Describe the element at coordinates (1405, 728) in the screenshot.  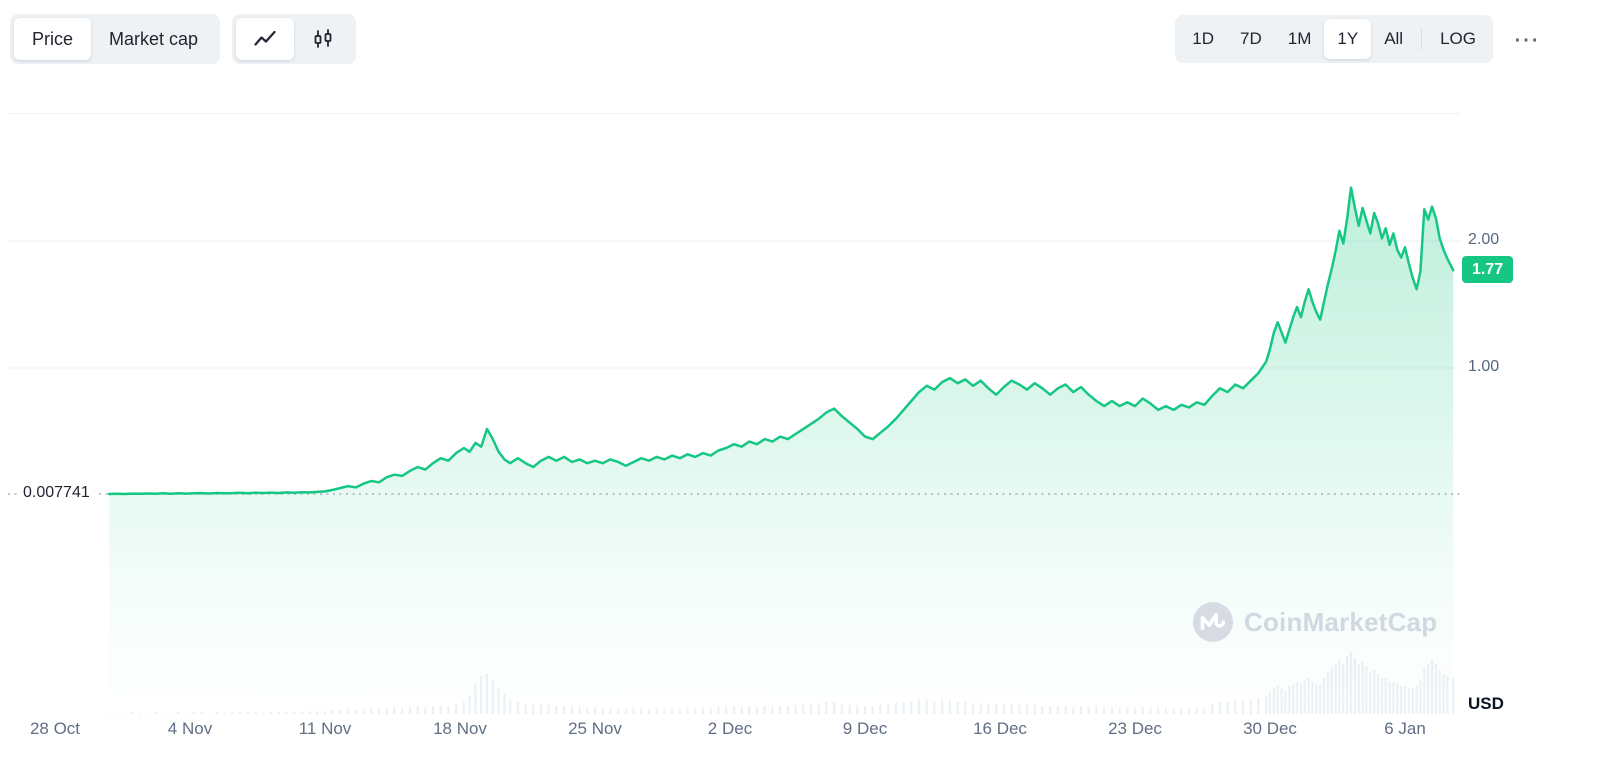
I see `x-axis-label: 6 Jan` at that location.